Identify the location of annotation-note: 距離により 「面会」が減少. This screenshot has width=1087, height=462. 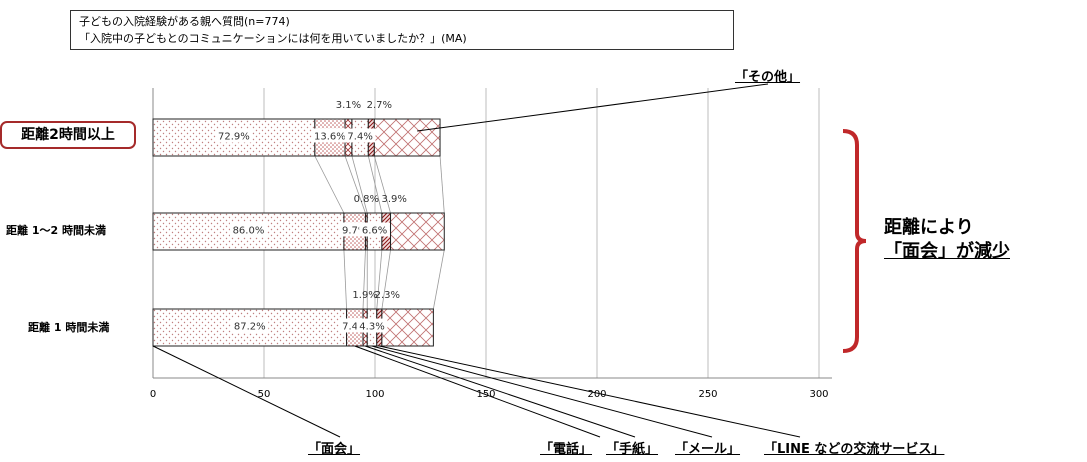
(947, 240).